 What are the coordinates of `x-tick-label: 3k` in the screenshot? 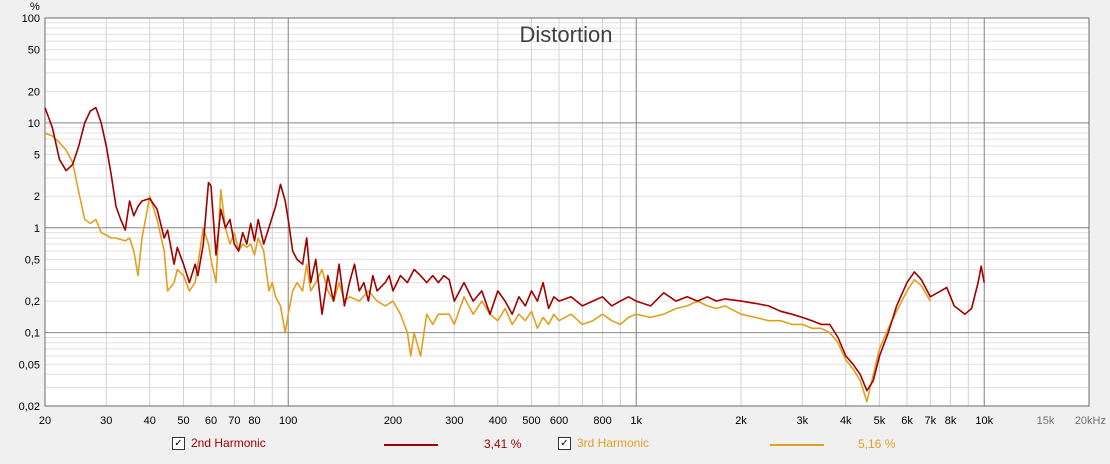 It's located at (802, 421).